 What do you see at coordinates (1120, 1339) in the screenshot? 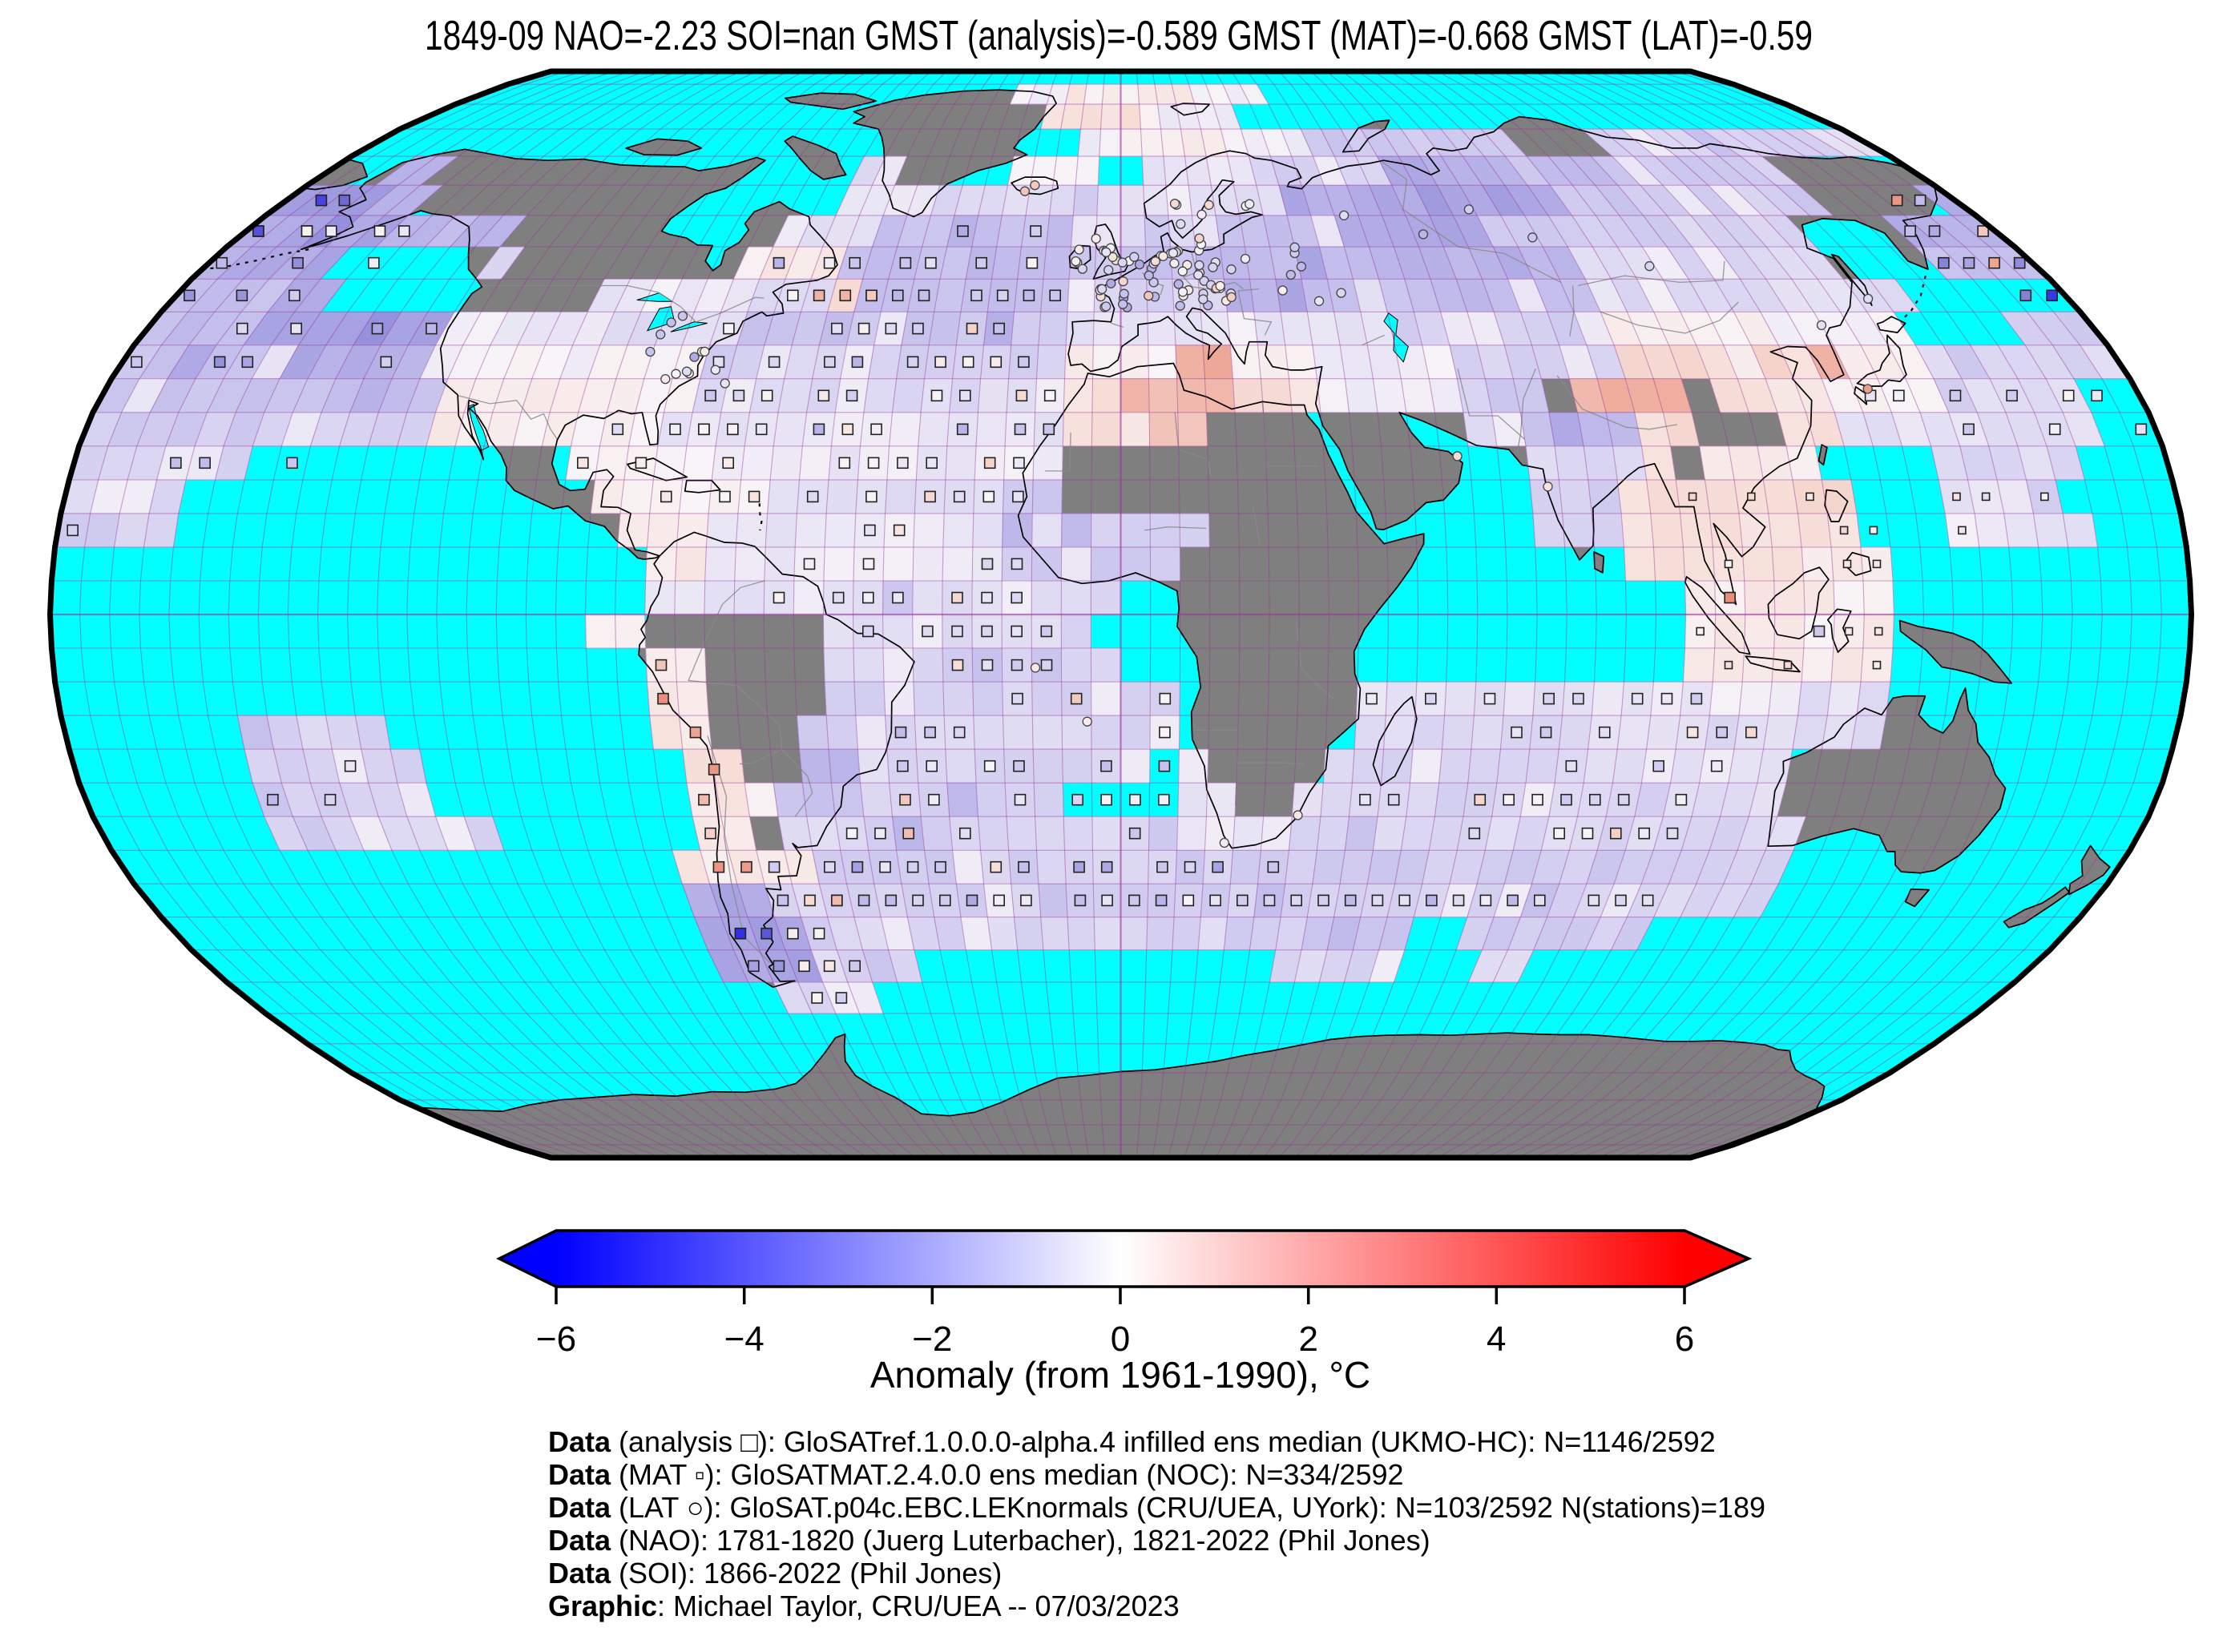
I see `svg-text: 0` at bounding box center [1120, 1339].